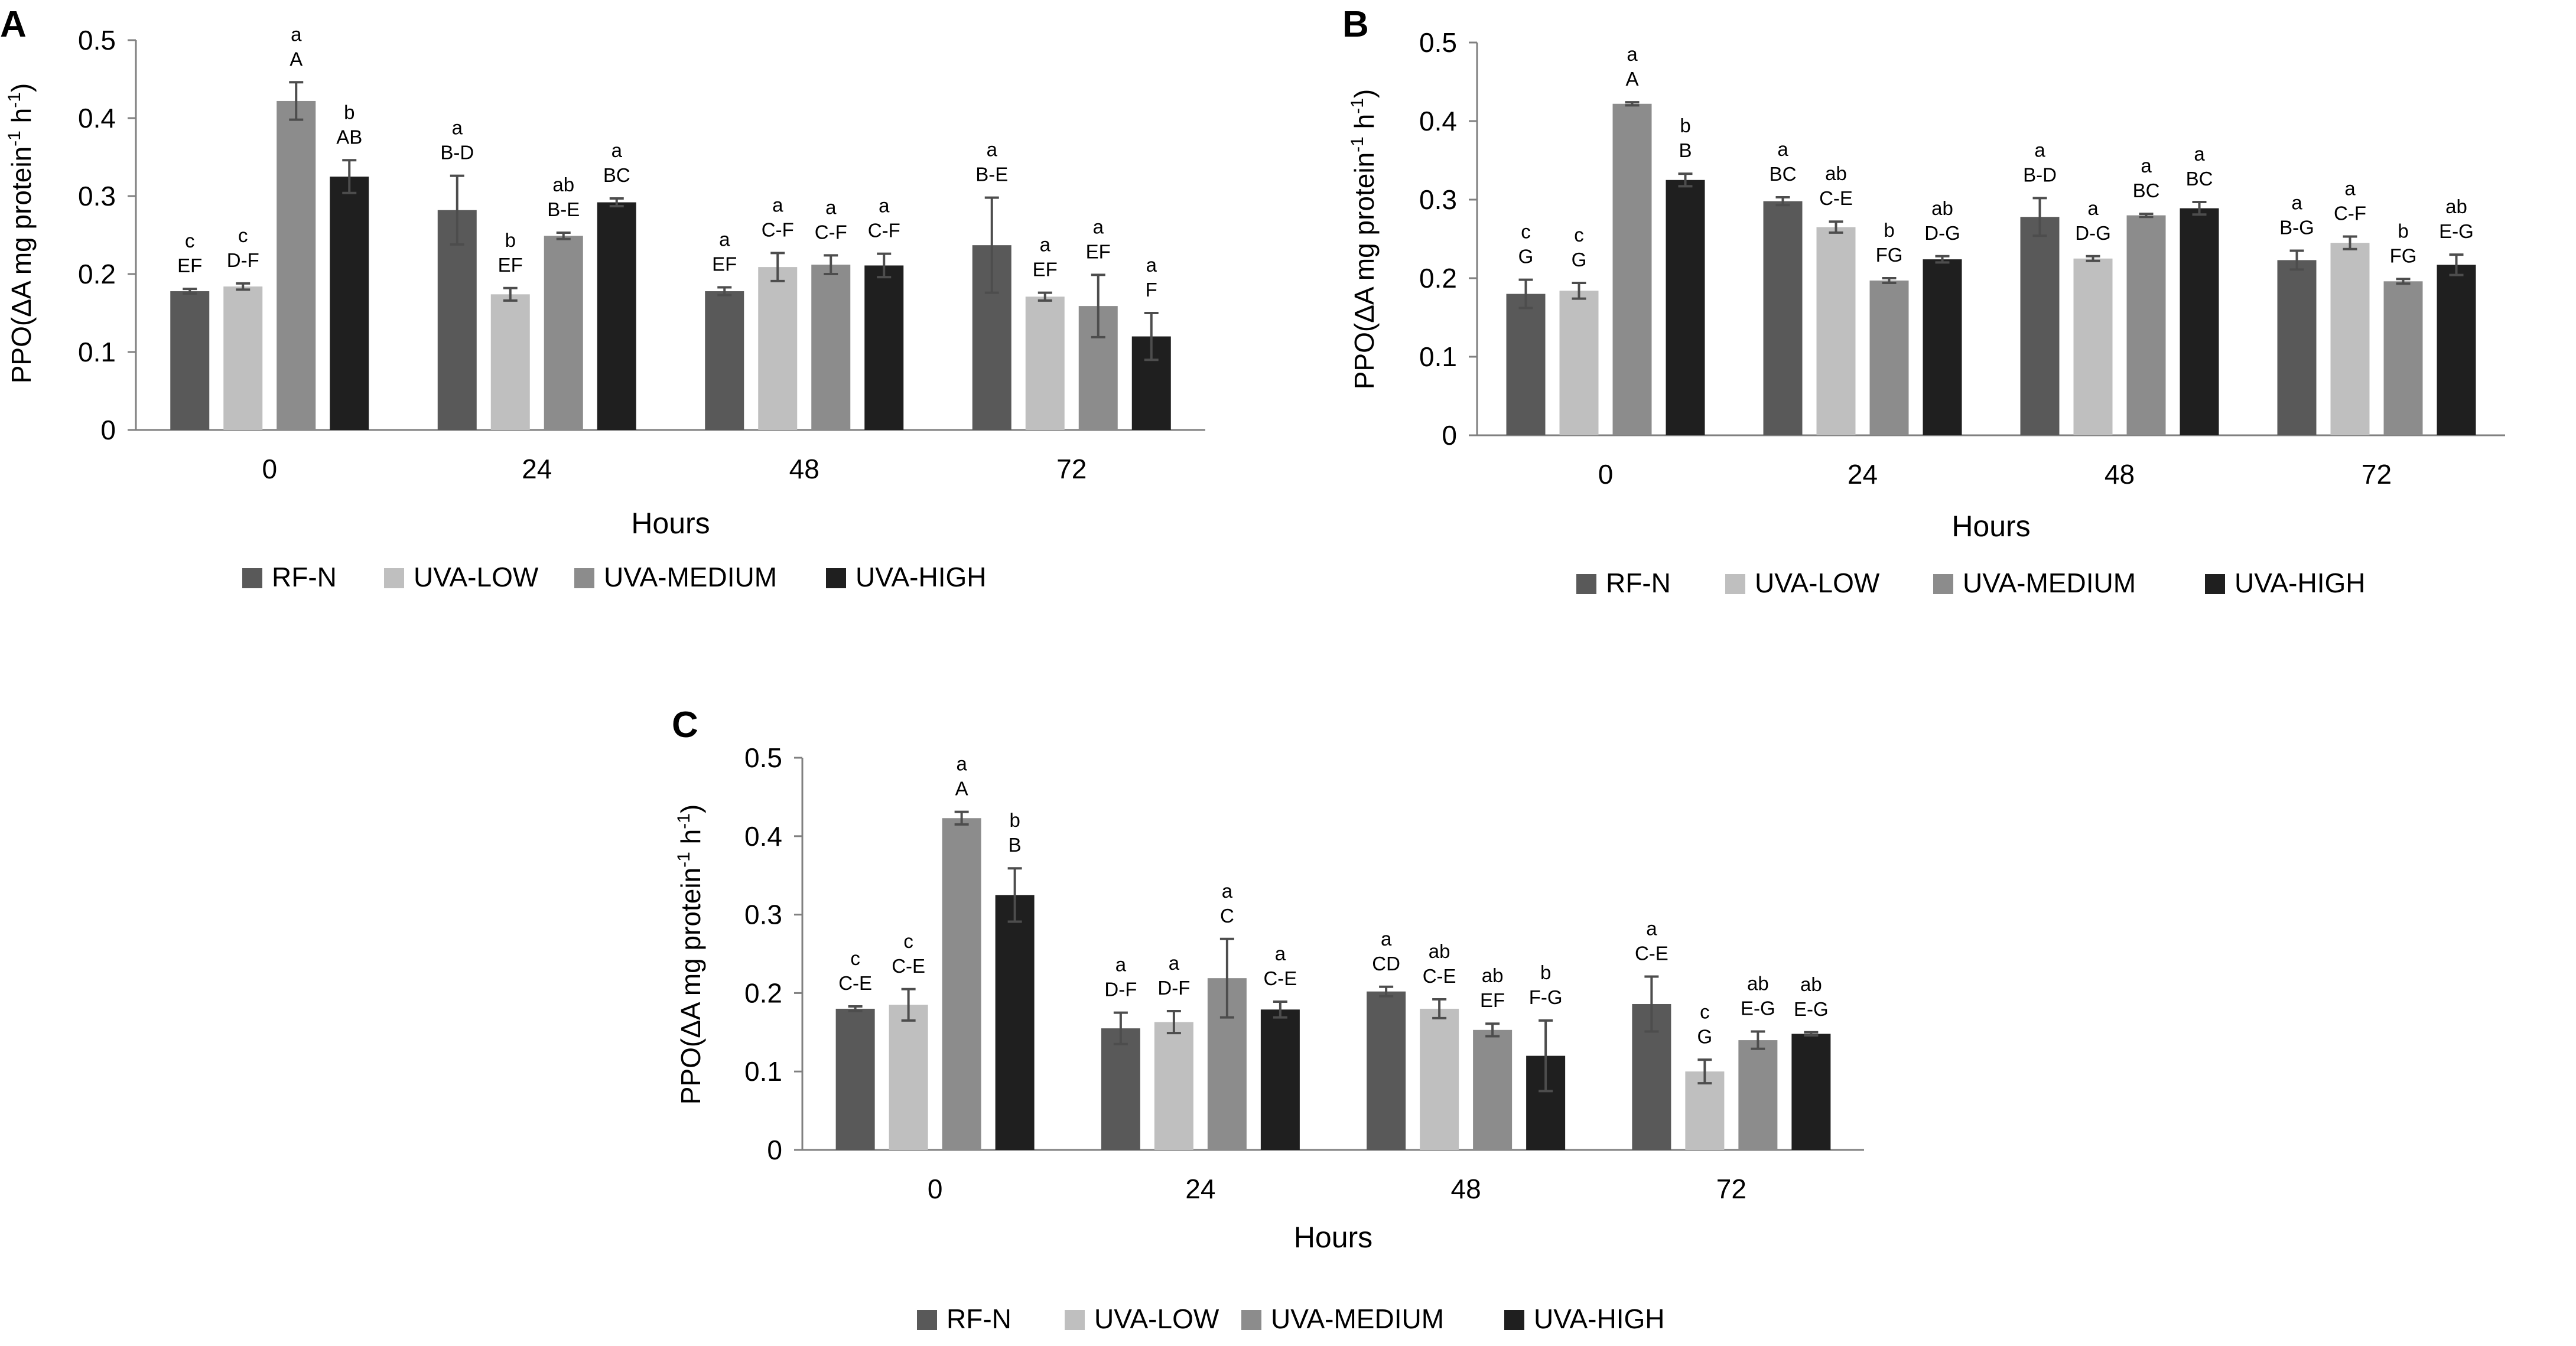  I want to click on chart-a-legend-label: UVA-LOW, so click(477, 577).